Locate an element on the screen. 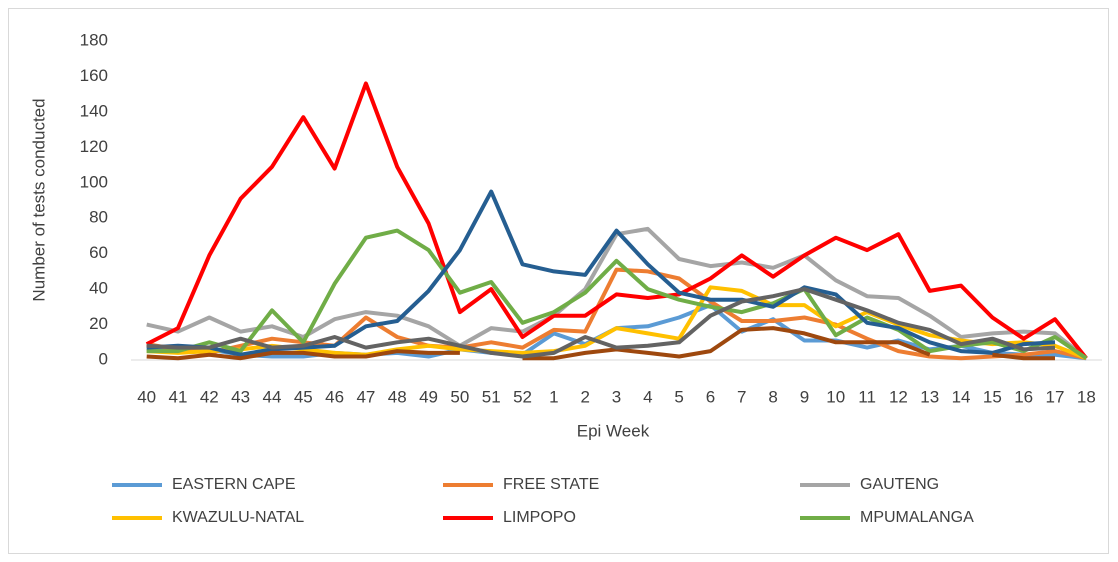 The height and width of the screenshot is (562, 1118). legend-label: MPUMALANGA is located at coordinates (917, 517).